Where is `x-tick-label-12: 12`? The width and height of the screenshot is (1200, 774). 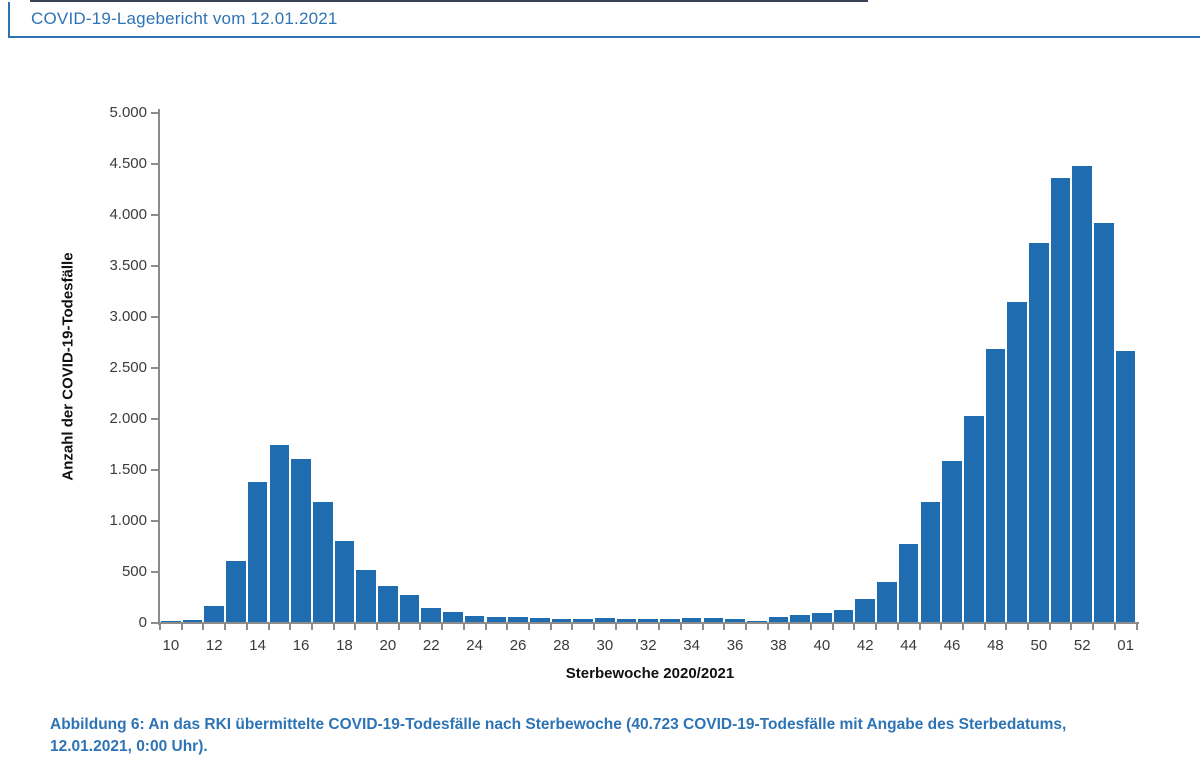 x-tick-label-12: 12 is located at coordinates (214, 645).